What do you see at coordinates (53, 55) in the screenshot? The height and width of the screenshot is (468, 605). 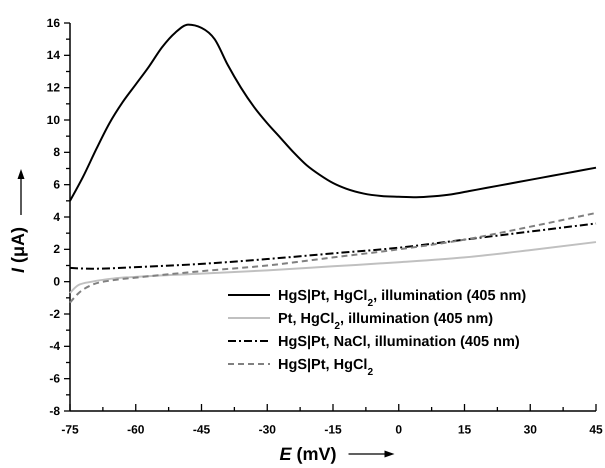 I see `y-tick-label: 14` at bounding box center [53, 55].